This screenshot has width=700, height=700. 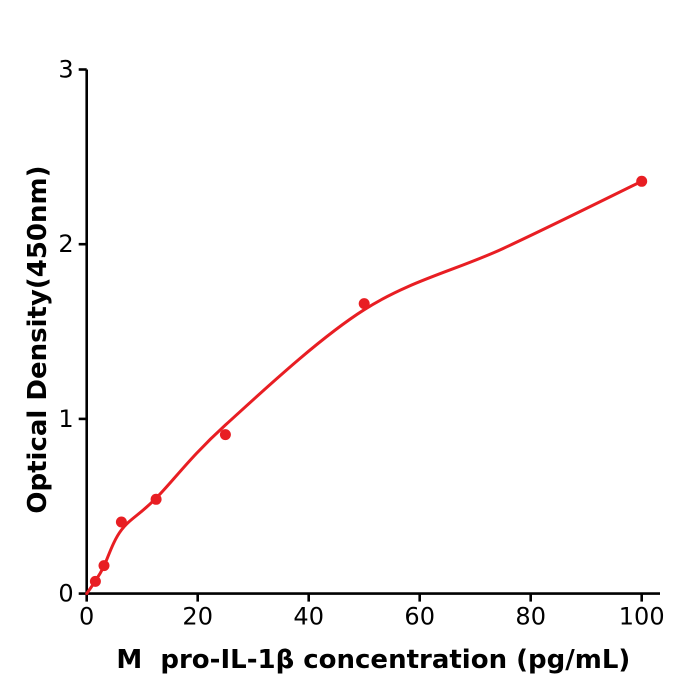 What do you see at coordinates (530, 617) in the screenshot?
I see `x-tick-label: 80` at bounding box center [530, 617].